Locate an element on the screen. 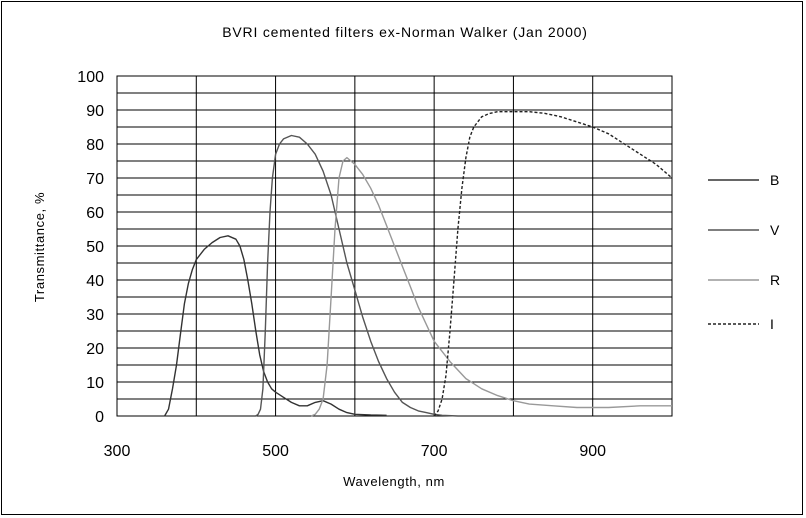 The width and height of the screenshot is (806, 518). y-tick-label: 60 is located at coordinates (95, 213).